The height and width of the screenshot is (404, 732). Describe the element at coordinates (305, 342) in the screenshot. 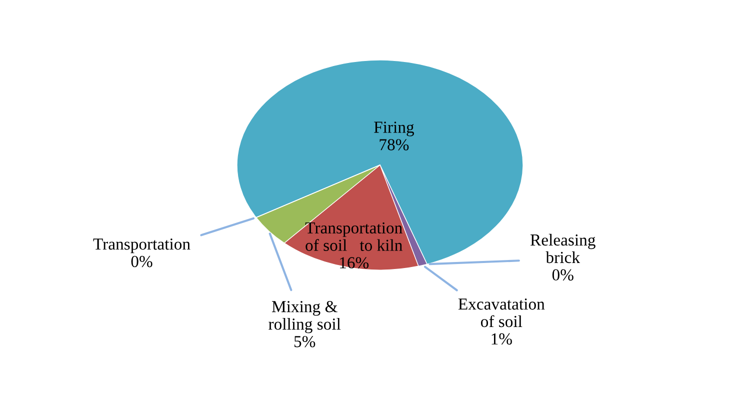

I see `data-label: 5%` at that location.